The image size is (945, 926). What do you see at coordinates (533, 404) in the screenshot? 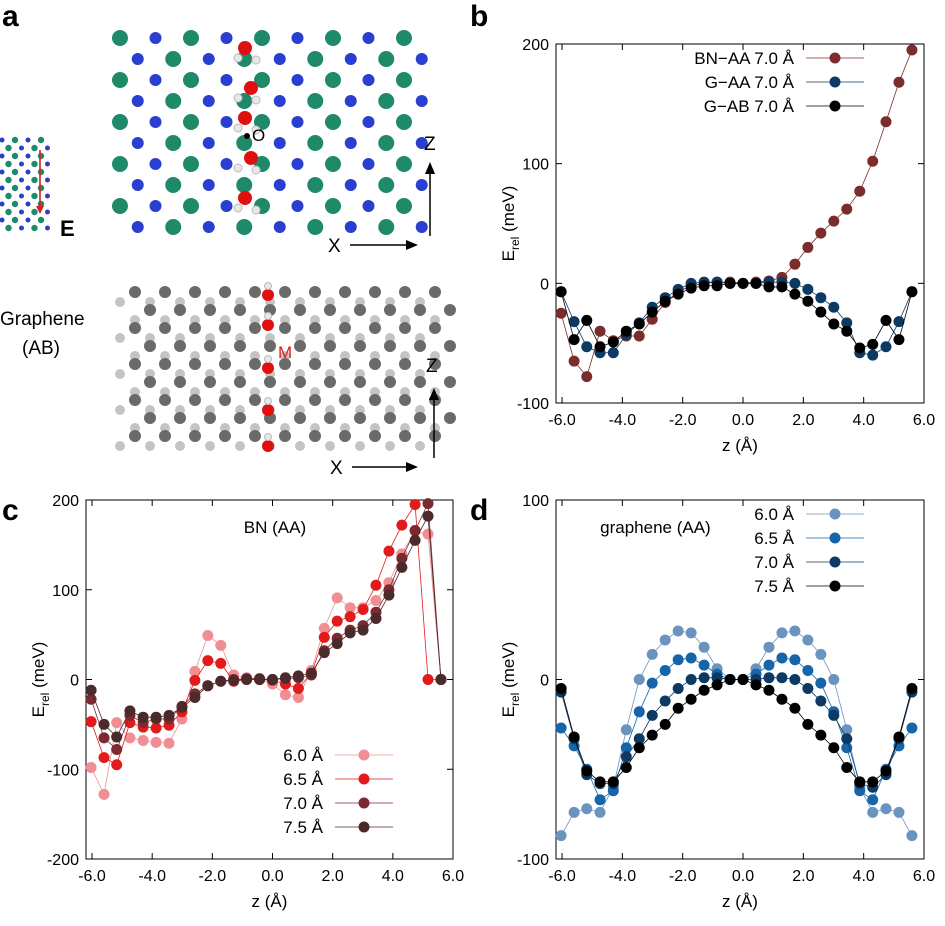
I see `y-tick-label: -100` at bounding box center [533, 404].